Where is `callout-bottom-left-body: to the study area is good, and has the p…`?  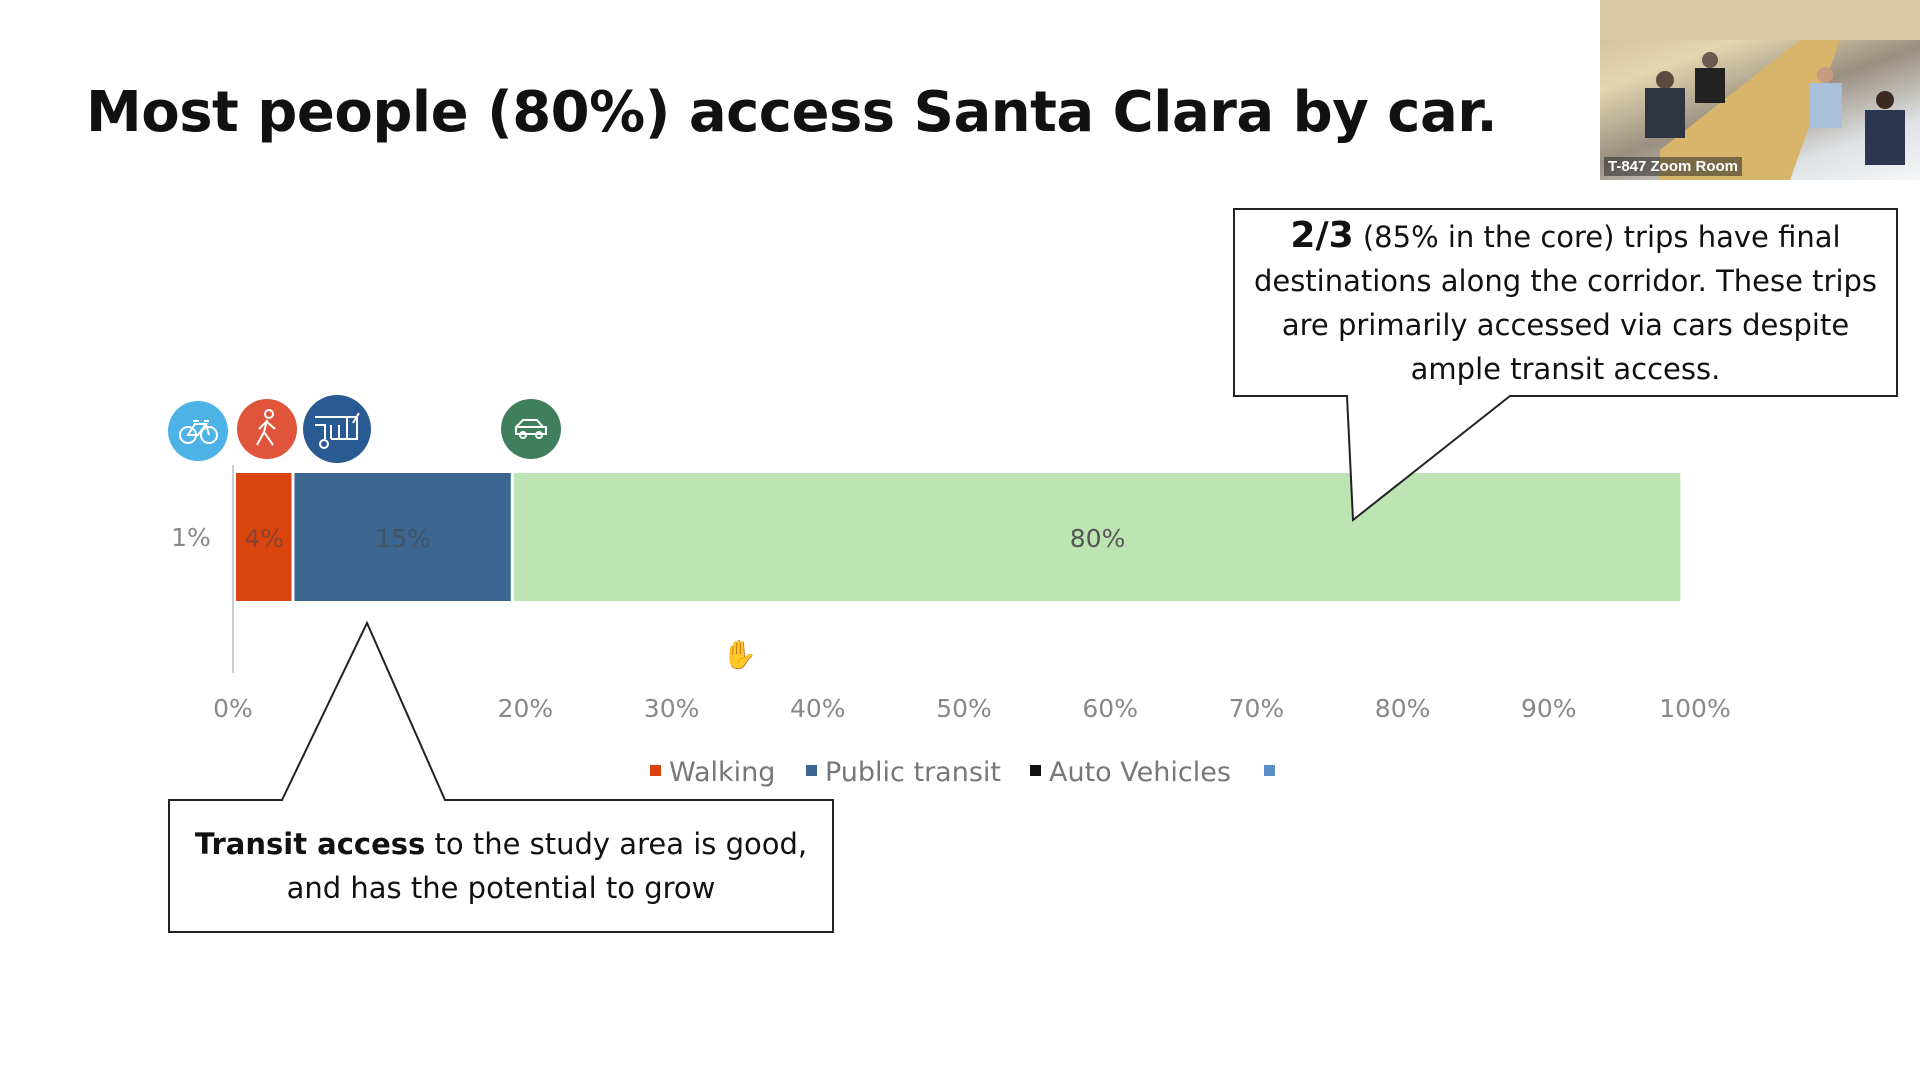
callout-bottom-left-body: to the study area is good, and has the p… is located at coordinates (547, 866).